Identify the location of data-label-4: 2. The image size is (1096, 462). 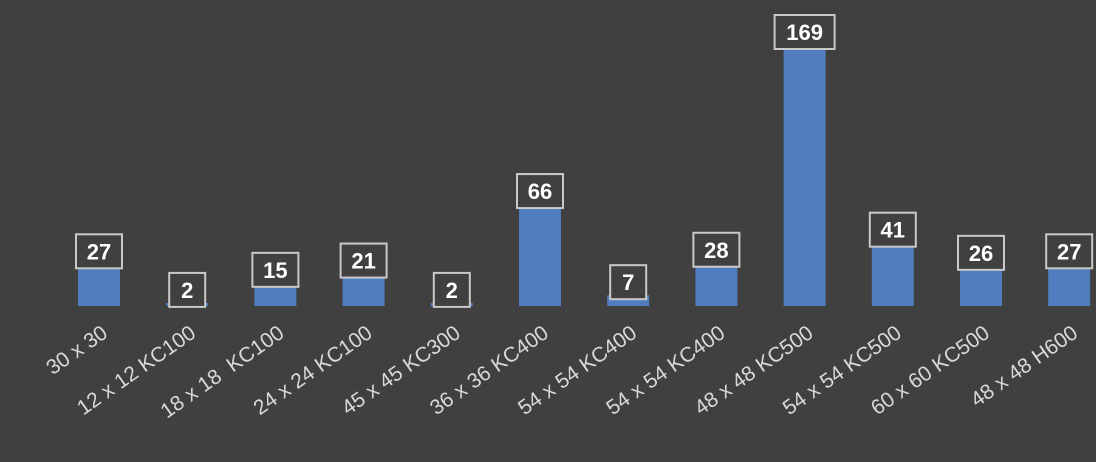
(452, 290).